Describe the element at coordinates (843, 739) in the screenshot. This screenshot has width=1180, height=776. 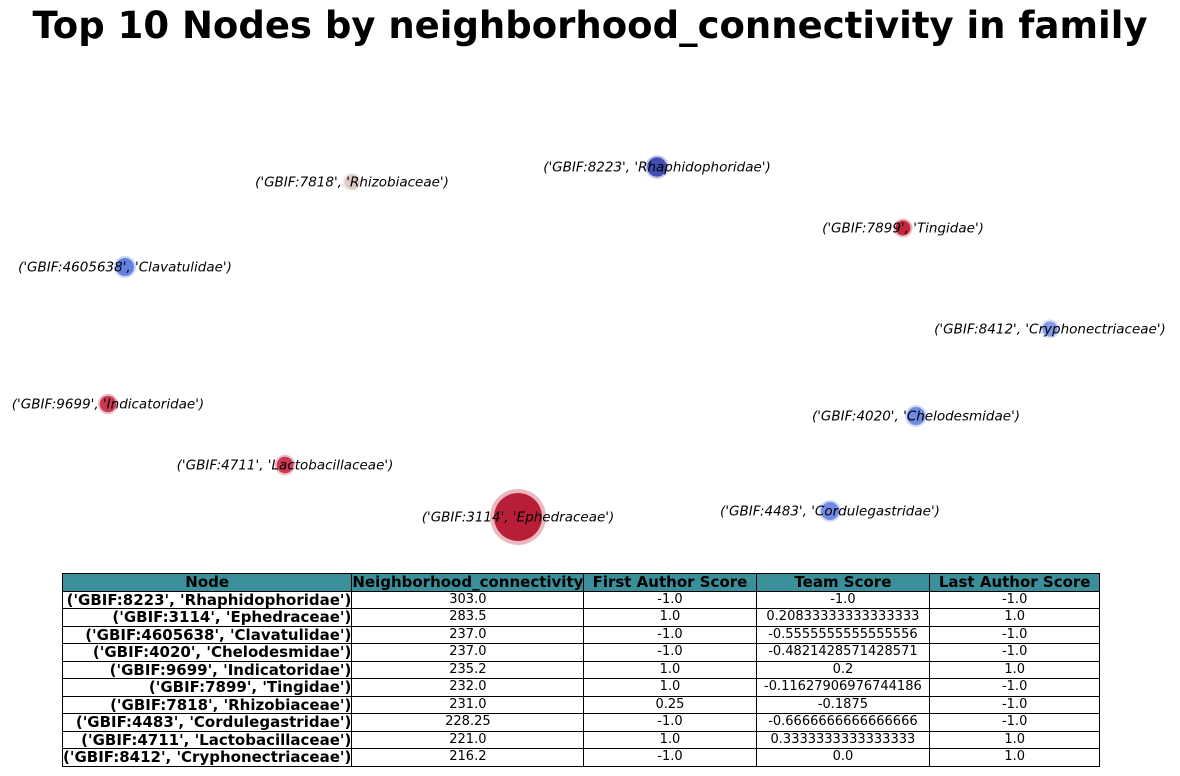
I see `table-cell: 0.3333333333333333` at that location.